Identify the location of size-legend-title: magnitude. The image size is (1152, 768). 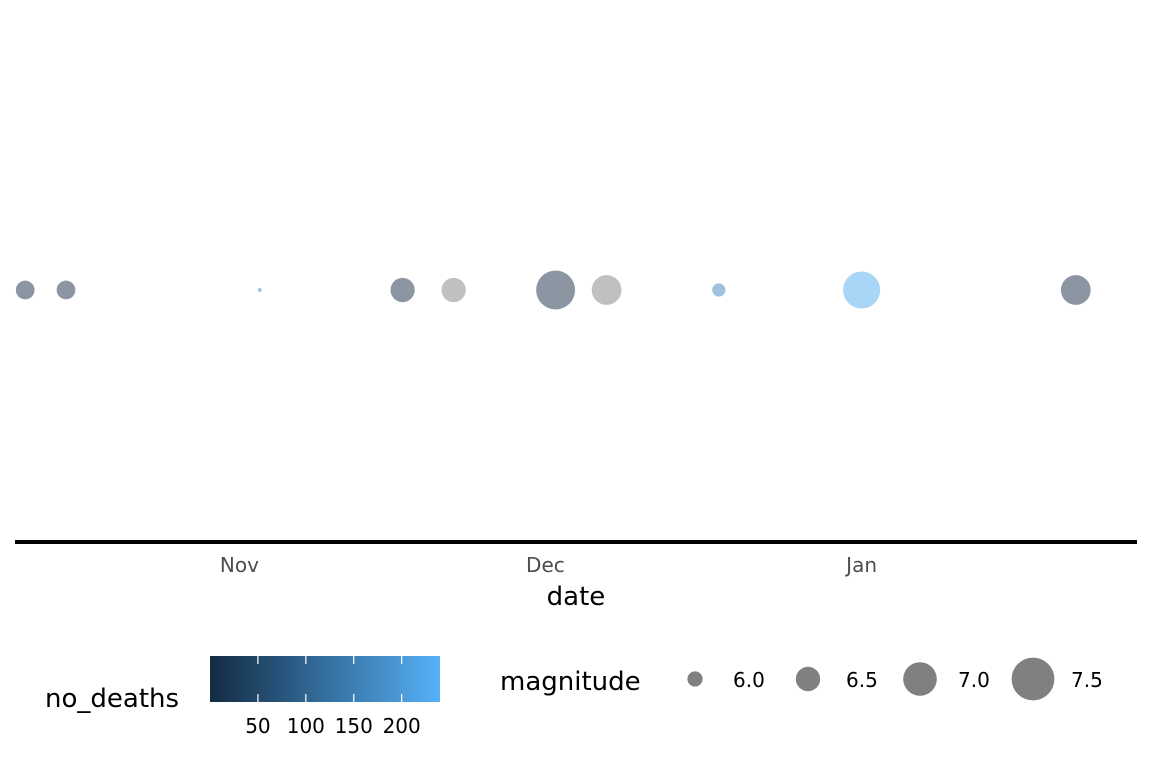
(570, 682).